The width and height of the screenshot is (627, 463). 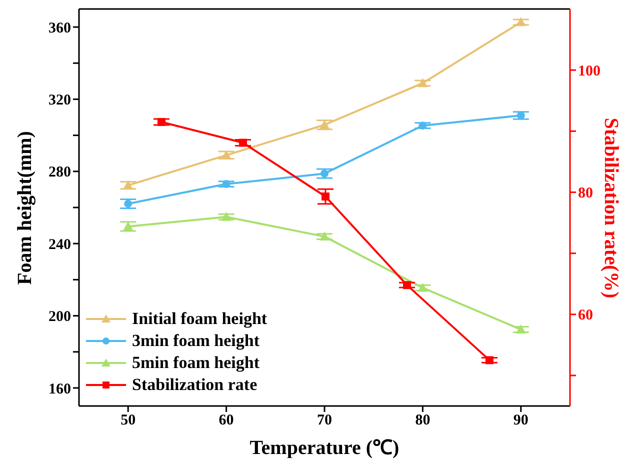 What do you see at coordinates (611, 208) in the screenshot?
I see `y2-axis-title: Stabilization rate(%)` at bounding box center [611, 208].